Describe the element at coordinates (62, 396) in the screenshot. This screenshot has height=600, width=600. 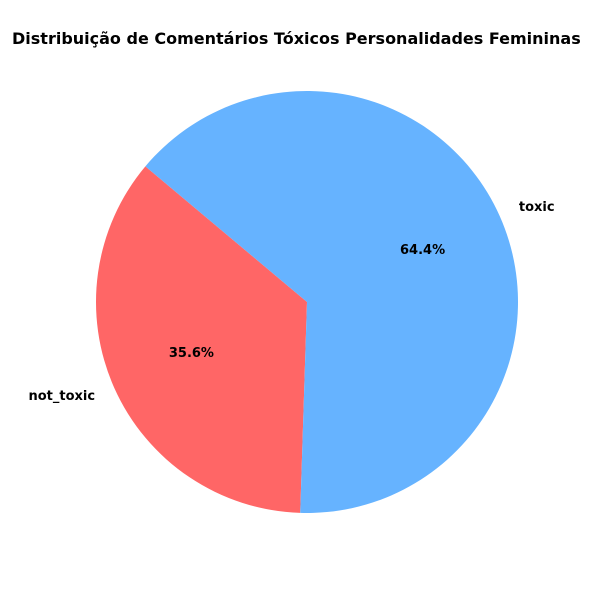
I see `slice-label-not-toxic: not_toxic` at that location.